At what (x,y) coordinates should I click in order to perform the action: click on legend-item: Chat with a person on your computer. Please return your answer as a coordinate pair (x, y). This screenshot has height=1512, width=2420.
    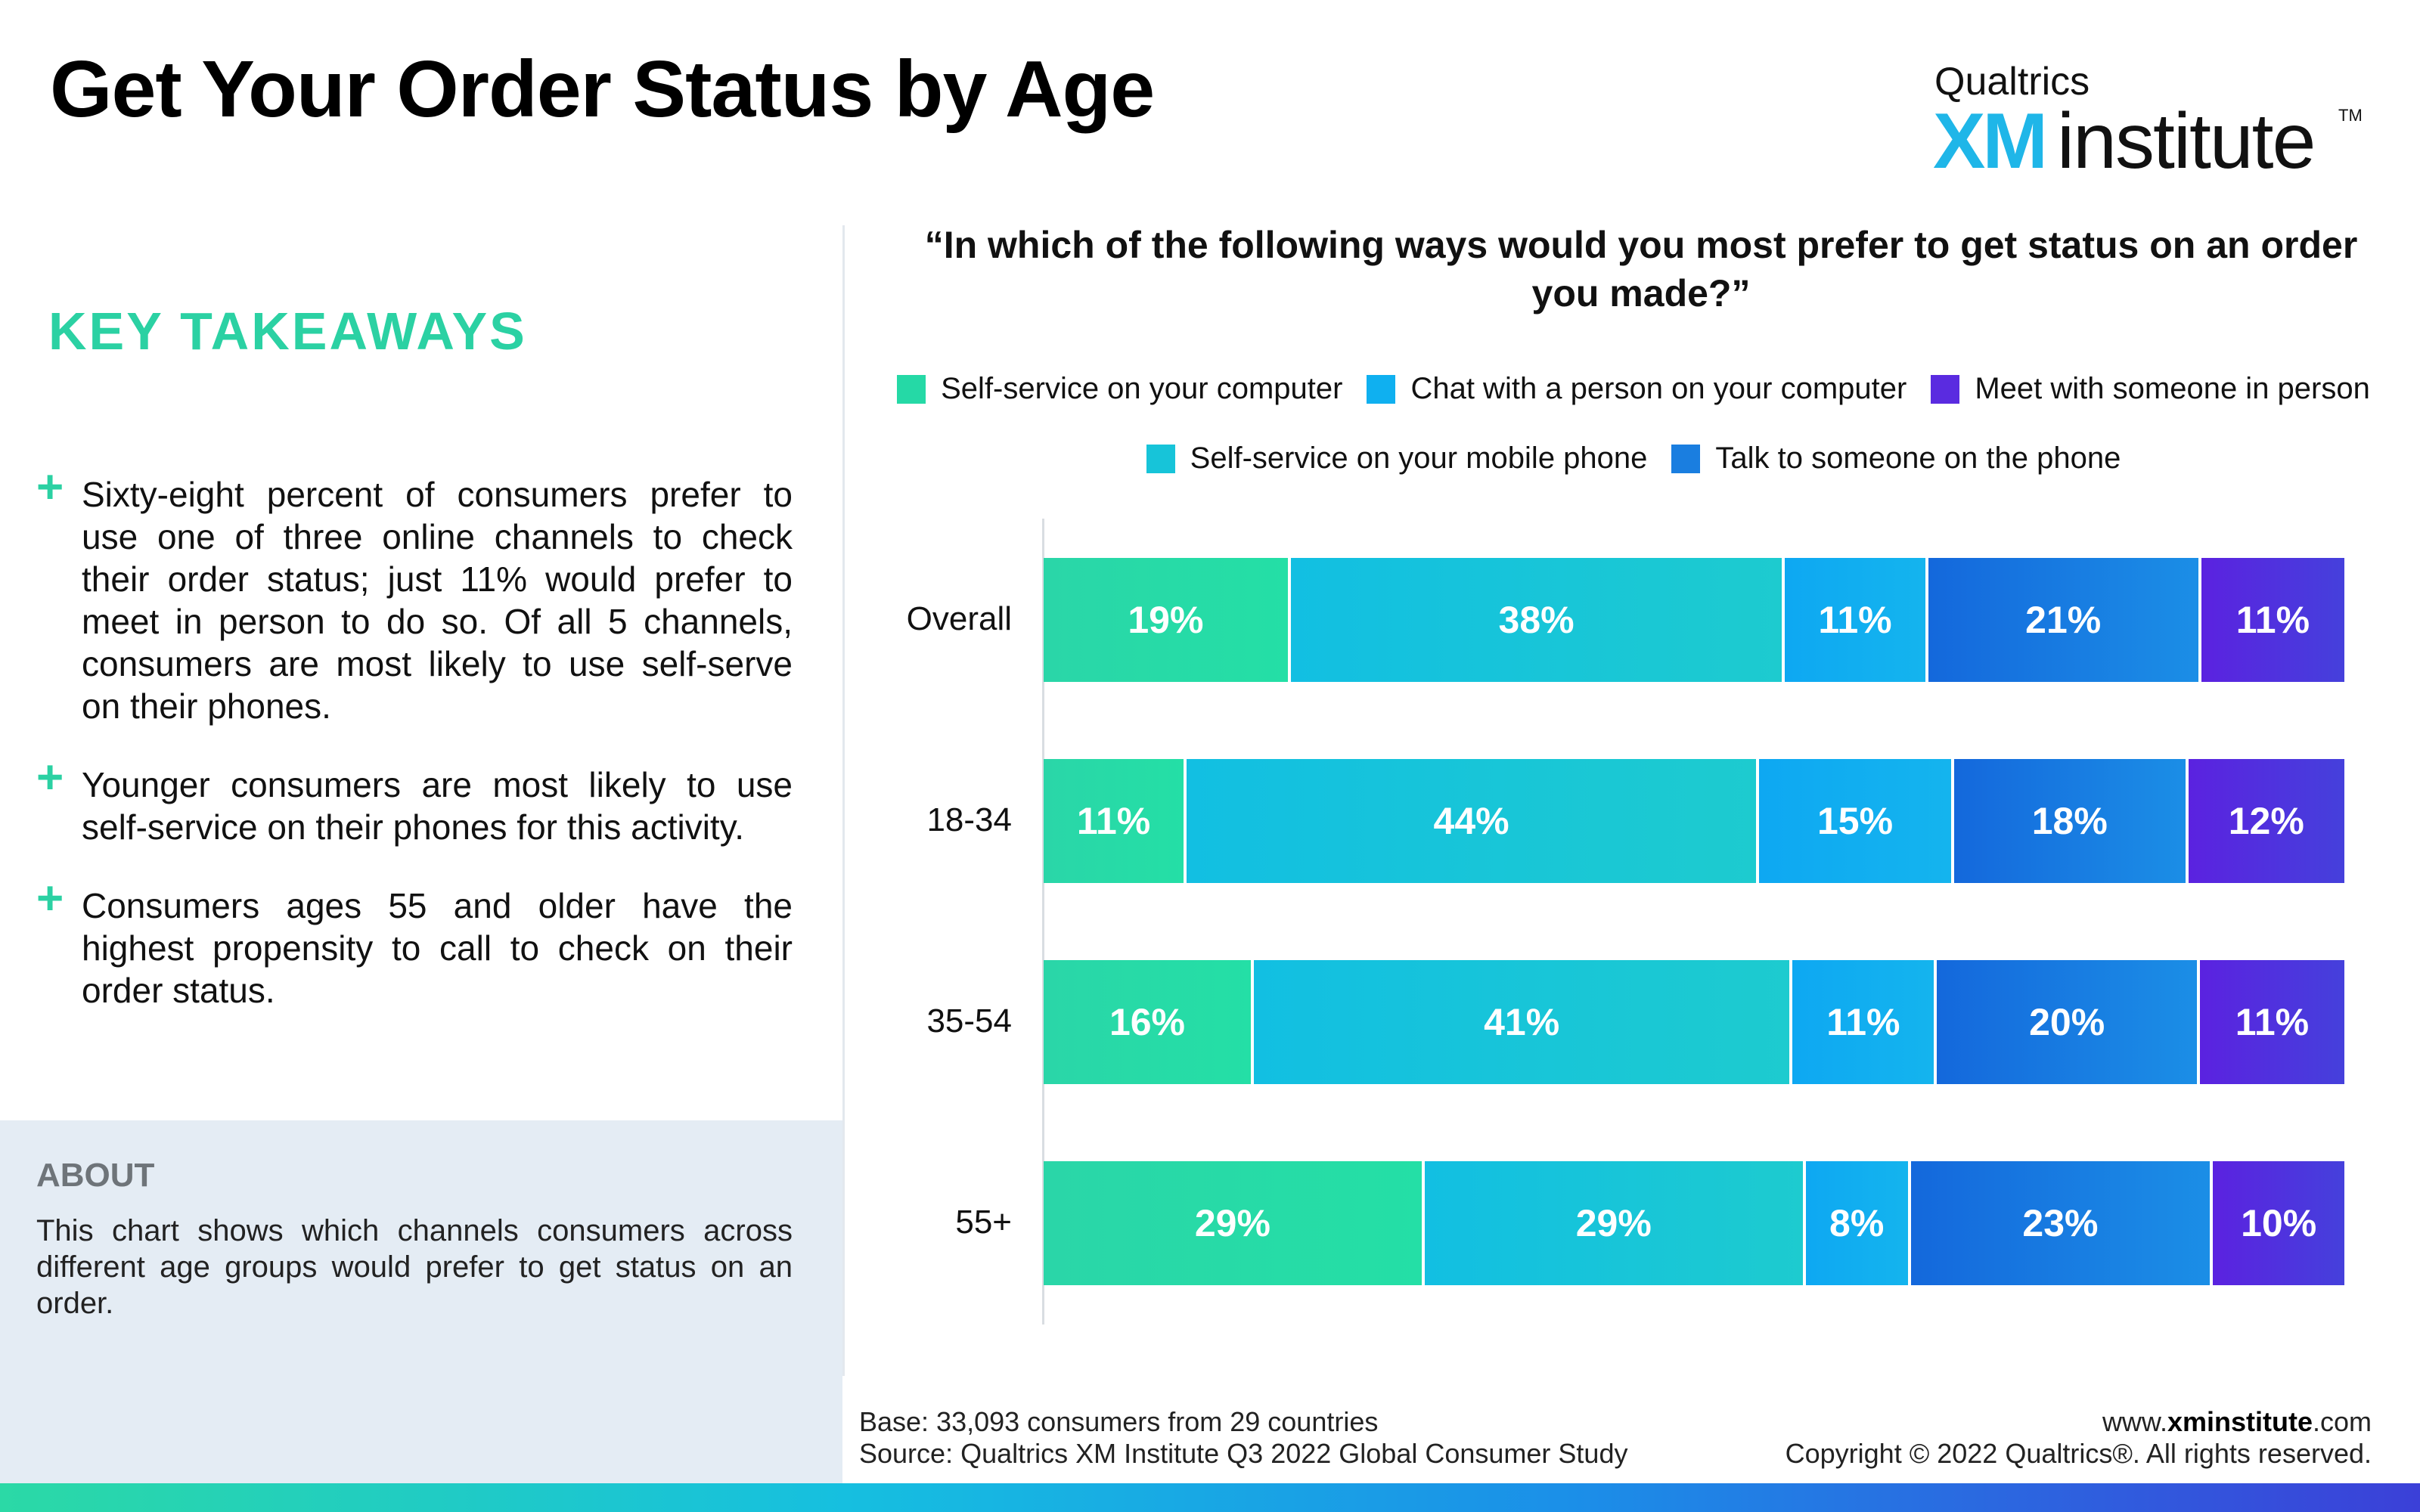
    Looking at the image, I should click on (1637, 389).